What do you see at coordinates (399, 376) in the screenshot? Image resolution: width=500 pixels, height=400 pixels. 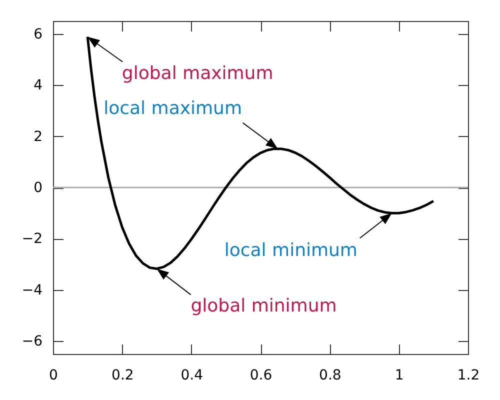 I see `x-tick-label: 1` at bounding box center [399, 376].